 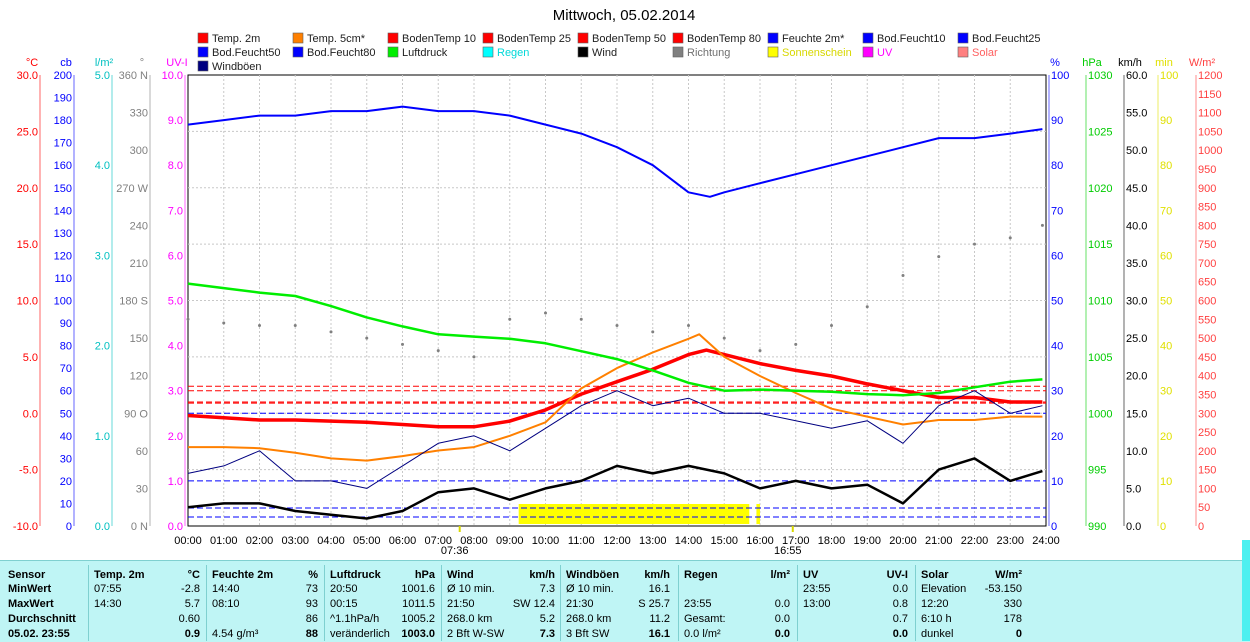 What do you see at coordinates (1097, 527) in the screenshot?
I see `y-tick-label: 990` at bounding box center [1097, 527].